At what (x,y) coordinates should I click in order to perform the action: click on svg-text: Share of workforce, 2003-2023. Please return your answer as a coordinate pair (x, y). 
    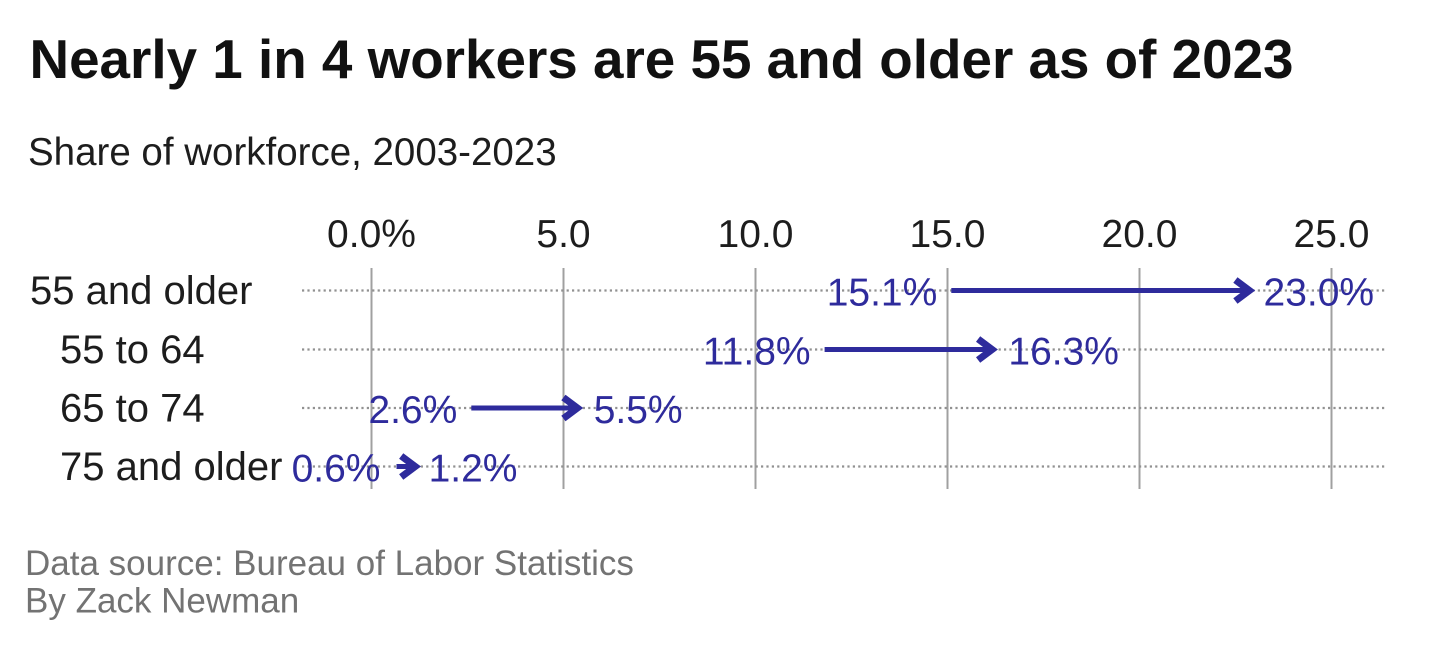
    Looking at the image, I should click on (292, 152).